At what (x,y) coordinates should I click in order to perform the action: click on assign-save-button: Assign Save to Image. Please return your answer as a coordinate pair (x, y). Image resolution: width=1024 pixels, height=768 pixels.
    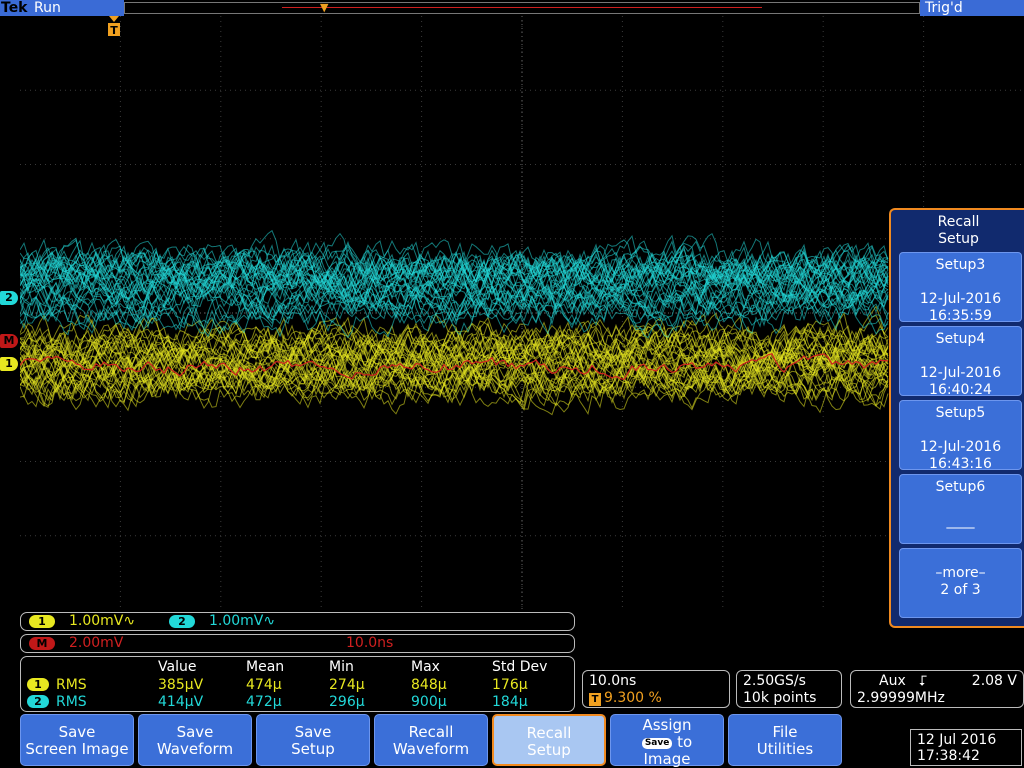
    Looking at the image, I should click on (667, 741).